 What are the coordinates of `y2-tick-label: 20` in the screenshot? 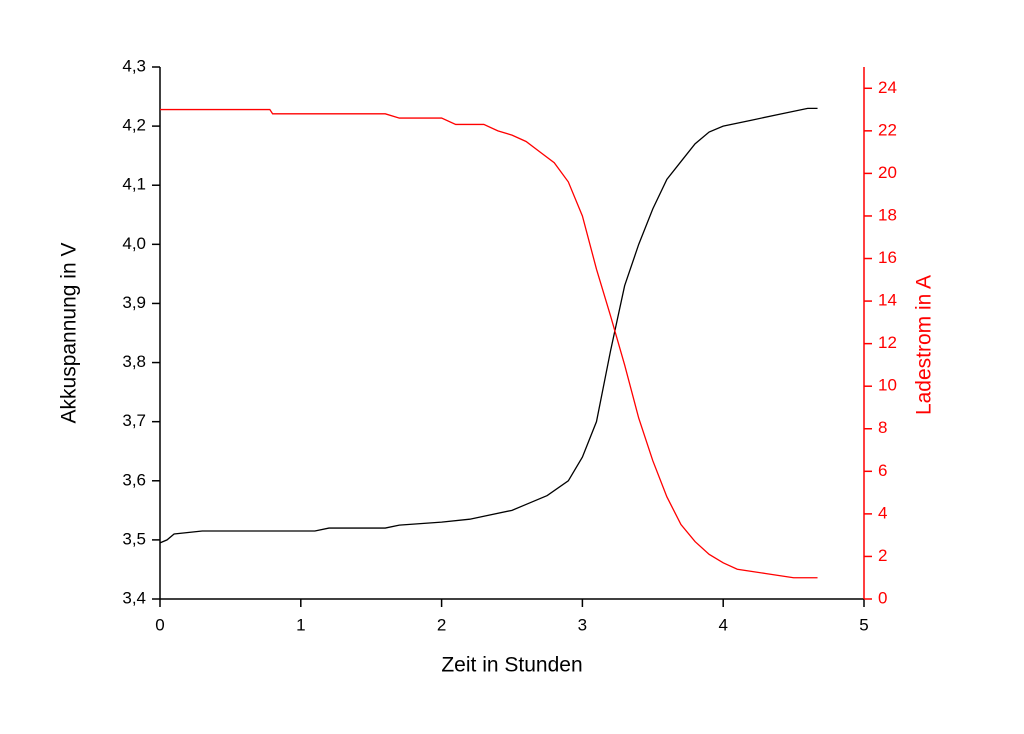 It's located at (887, 172).